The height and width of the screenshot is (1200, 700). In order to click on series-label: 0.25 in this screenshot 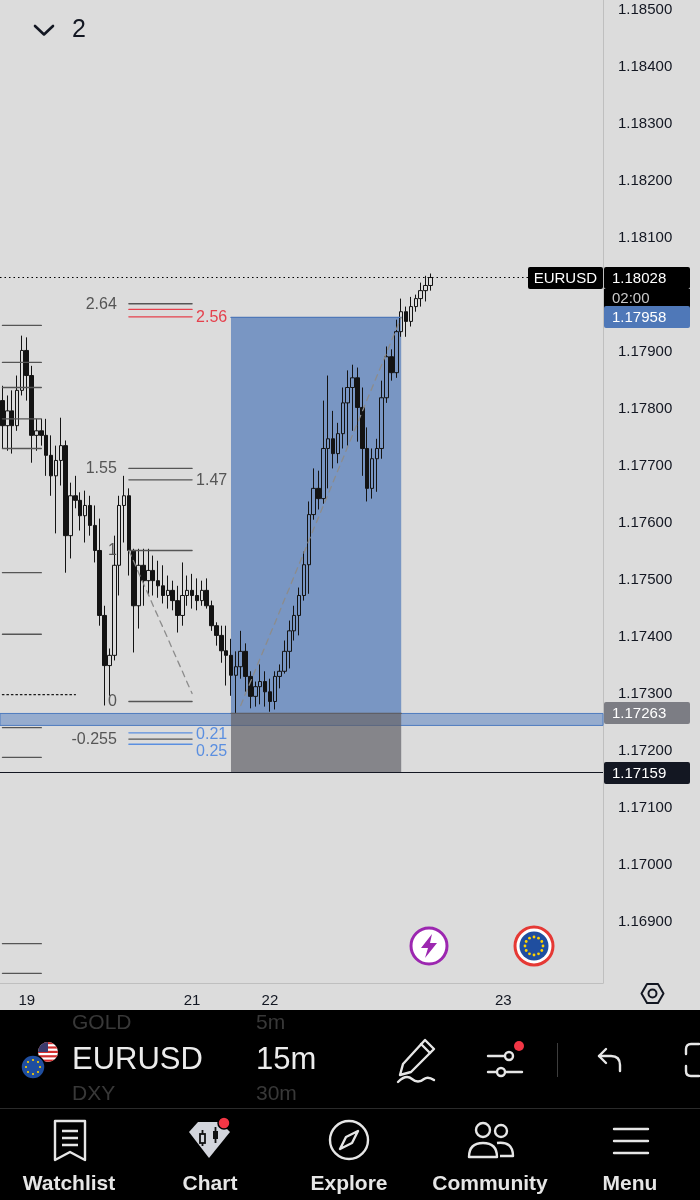, I will do `click(212, 750)`.